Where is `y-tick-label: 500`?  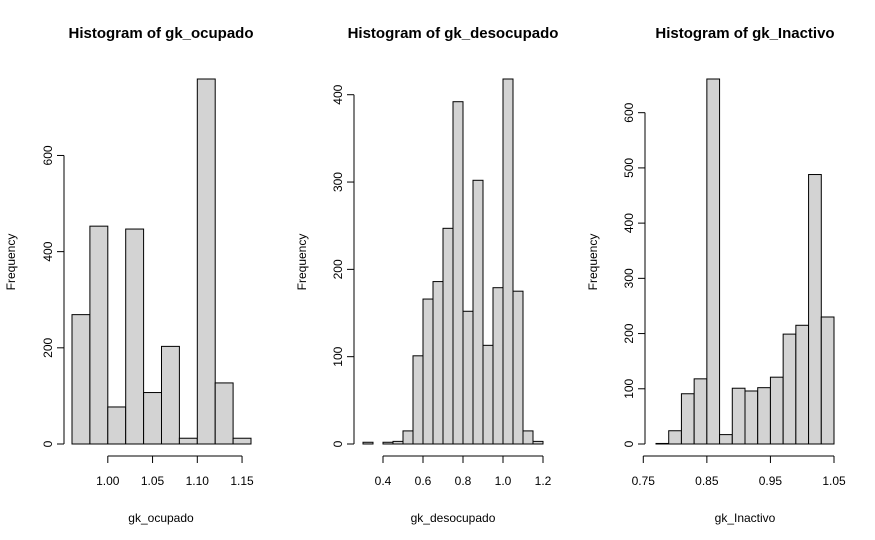 y-tick-label: 500 is located at coordinates (629, 168).